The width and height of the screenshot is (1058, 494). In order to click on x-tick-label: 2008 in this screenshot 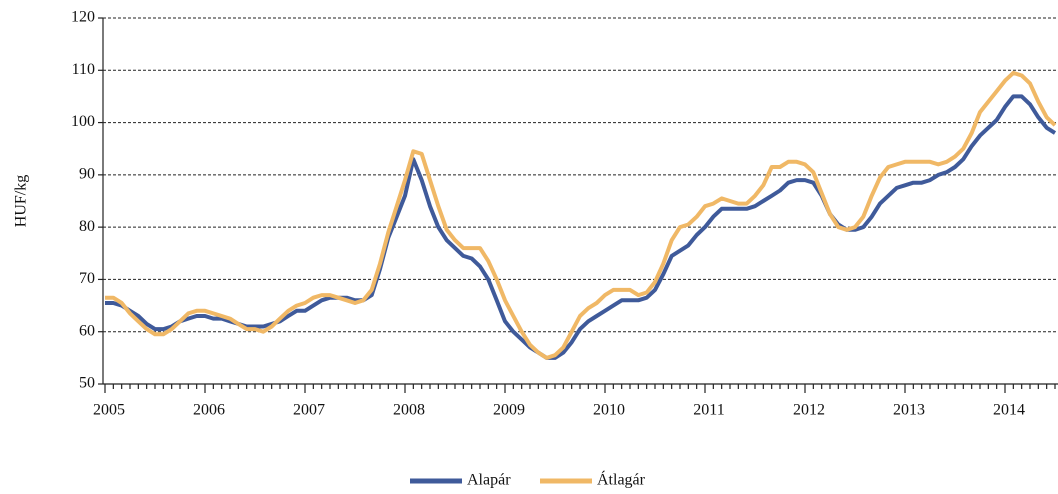, I will do `click(409, 410)`.